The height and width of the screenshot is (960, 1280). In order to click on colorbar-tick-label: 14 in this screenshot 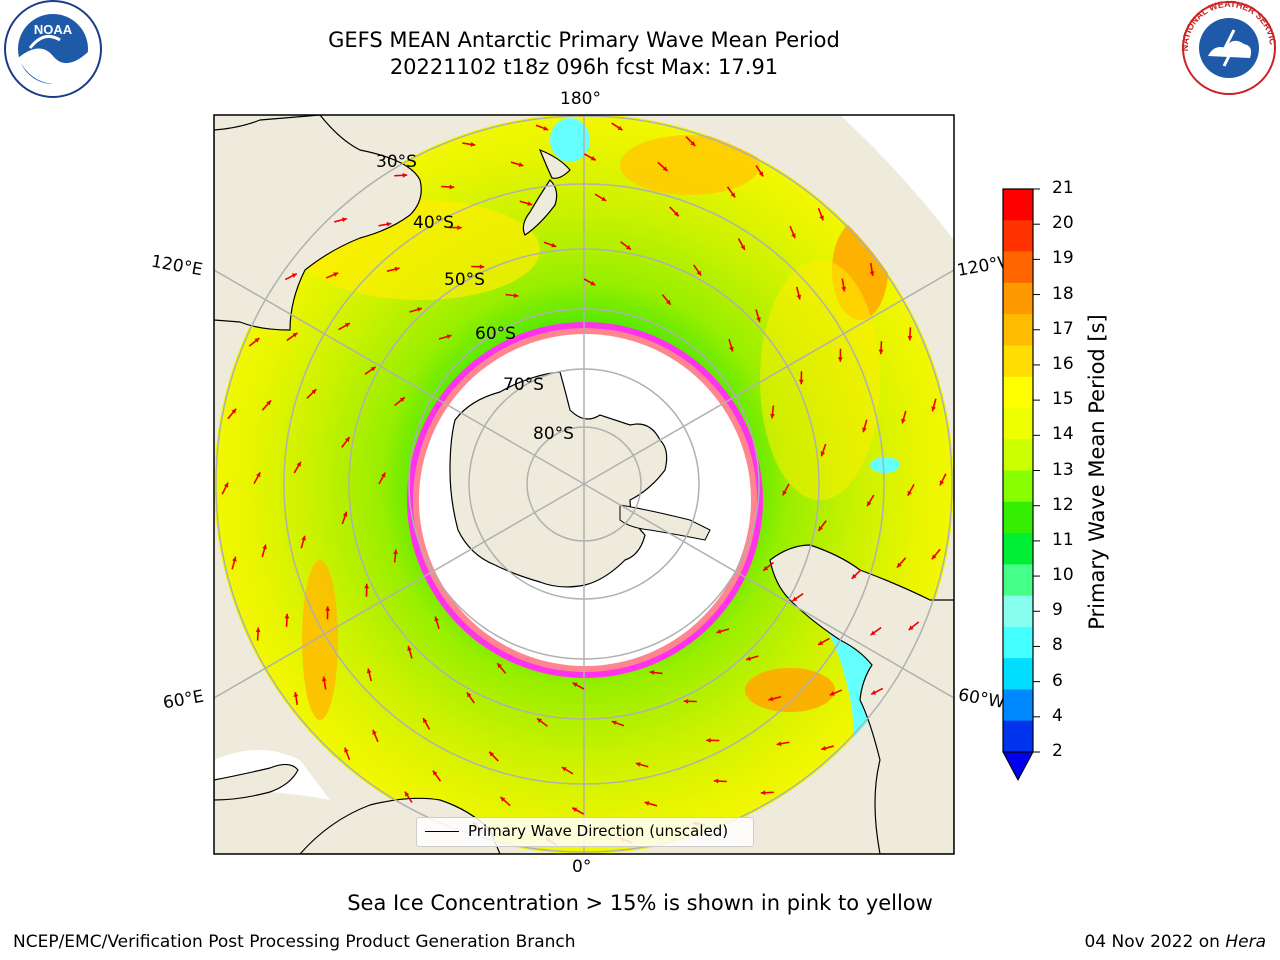, I will do `click(1063, 434)`.